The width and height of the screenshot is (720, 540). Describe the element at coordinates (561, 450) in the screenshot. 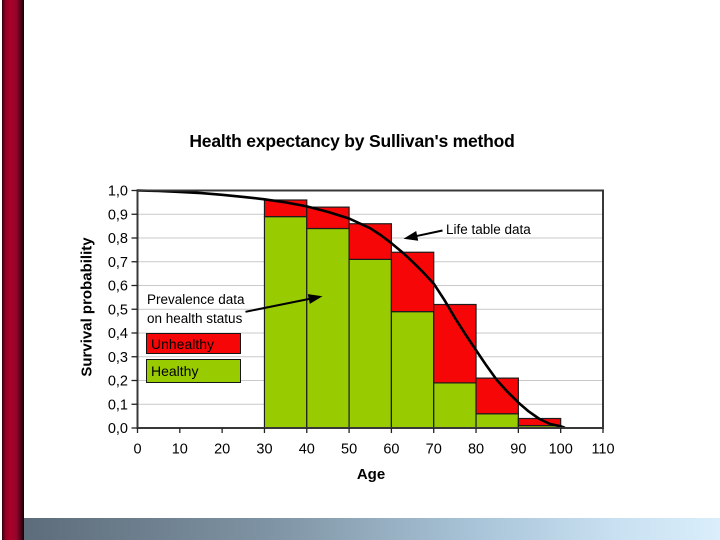

I see `x-tick-label: 100` at that location.